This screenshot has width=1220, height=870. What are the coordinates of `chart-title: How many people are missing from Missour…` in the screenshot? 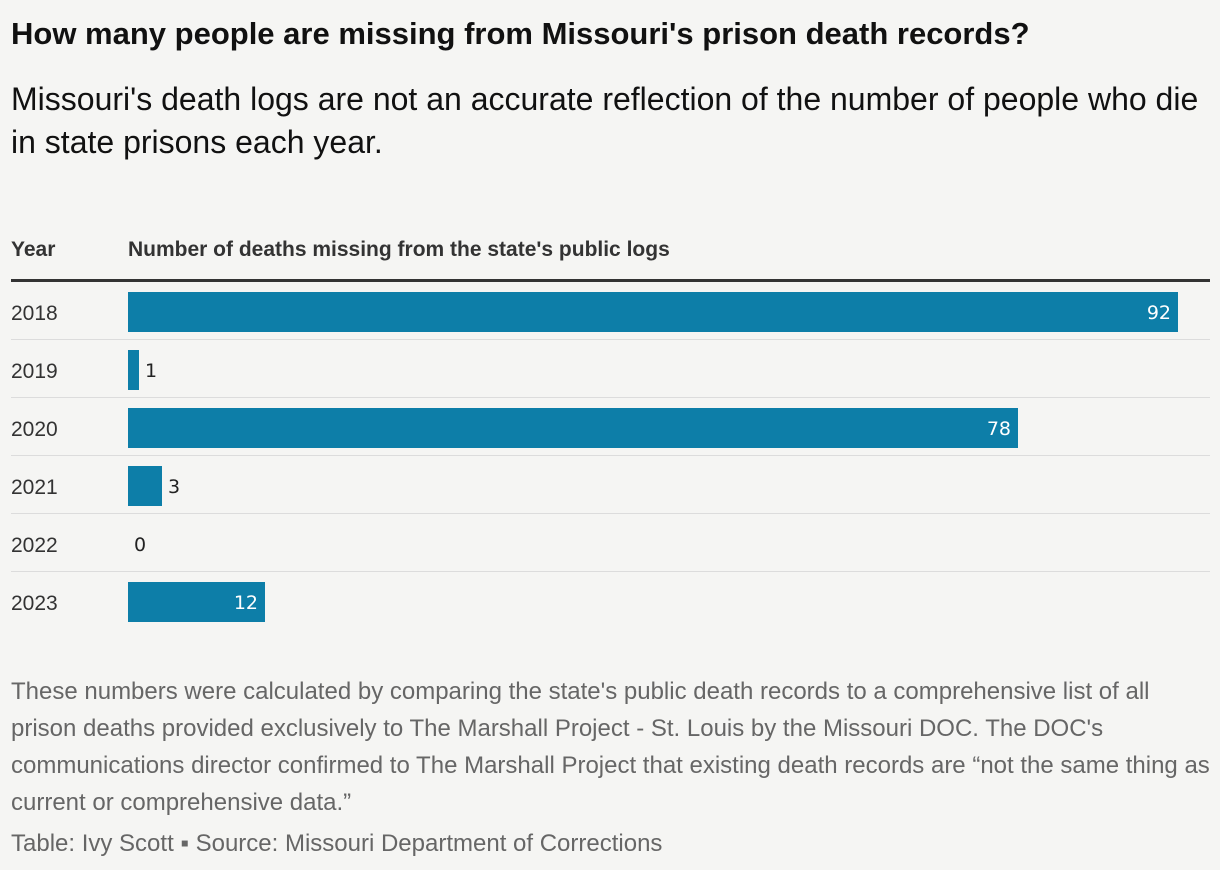 It's located at (520, 33).